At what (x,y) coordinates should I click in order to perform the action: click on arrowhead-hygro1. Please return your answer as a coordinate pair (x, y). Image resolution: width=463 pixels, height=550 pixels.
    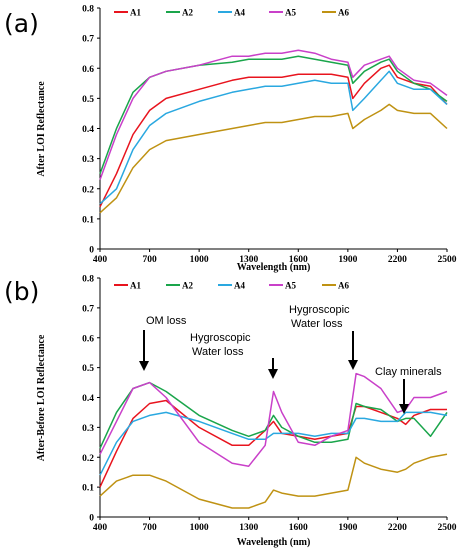
    Looking at the image, I should click on (273, 374).